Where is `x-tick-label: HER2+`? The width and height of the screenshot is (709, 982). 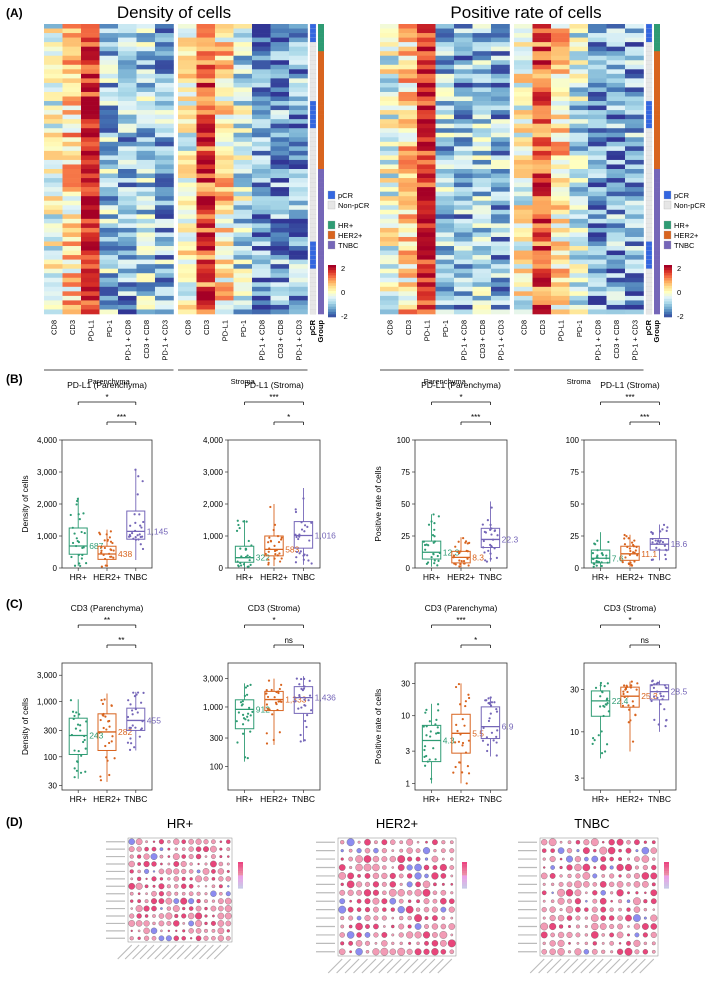
x-tick-label: HER2+ is located at coordinates (274, 799).